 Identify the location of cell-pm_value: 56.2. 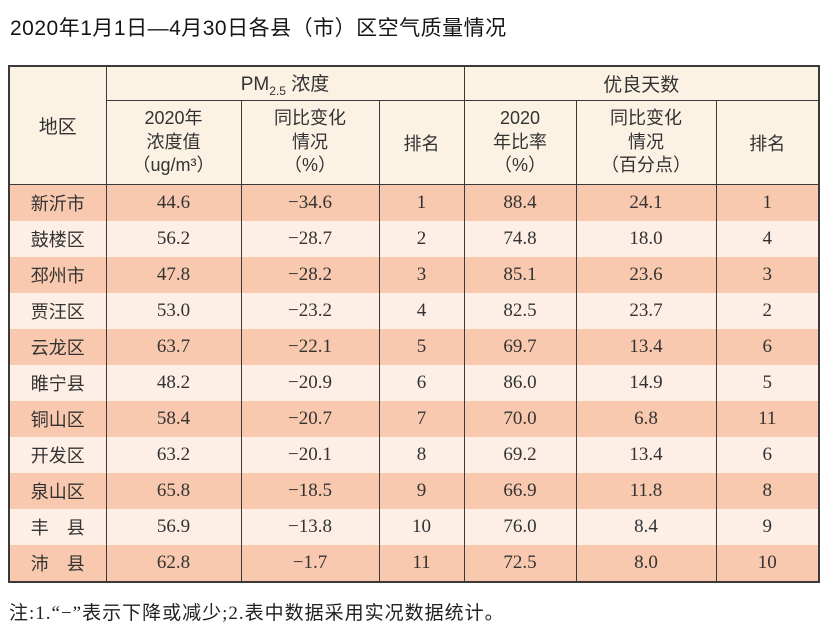
(173, 239).